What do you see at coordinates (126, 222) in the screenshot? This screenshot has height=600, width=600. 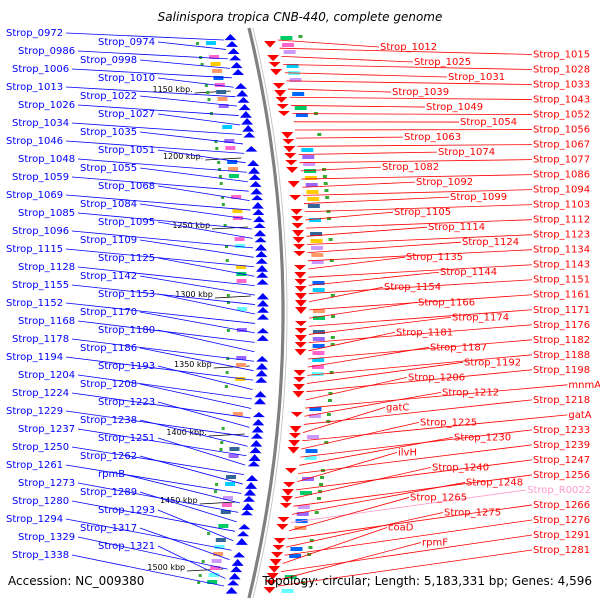 I see `left-gene-label: Strop_1095` at bounding box center [126, 222].